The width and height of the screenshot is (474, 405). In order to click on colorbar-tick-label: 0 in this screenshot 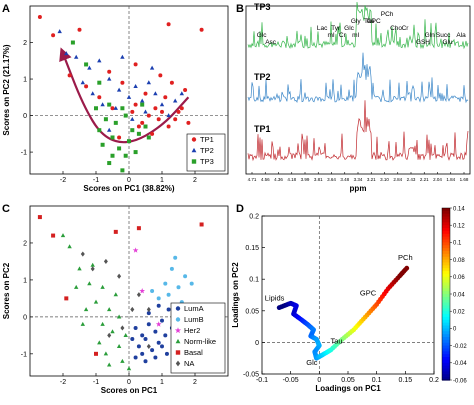, I will do `click(455, 330)`.